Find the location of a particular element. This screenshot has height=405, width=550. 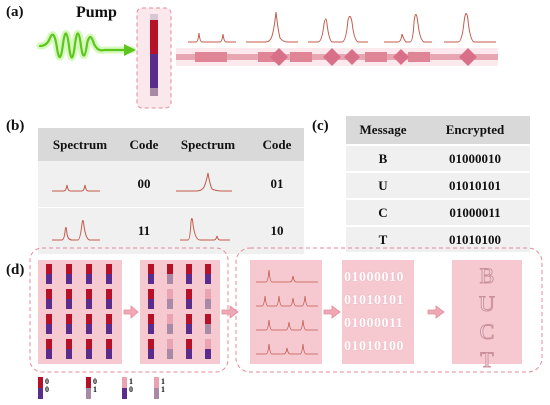

spectra-grid is located at coordinates (287, 312).